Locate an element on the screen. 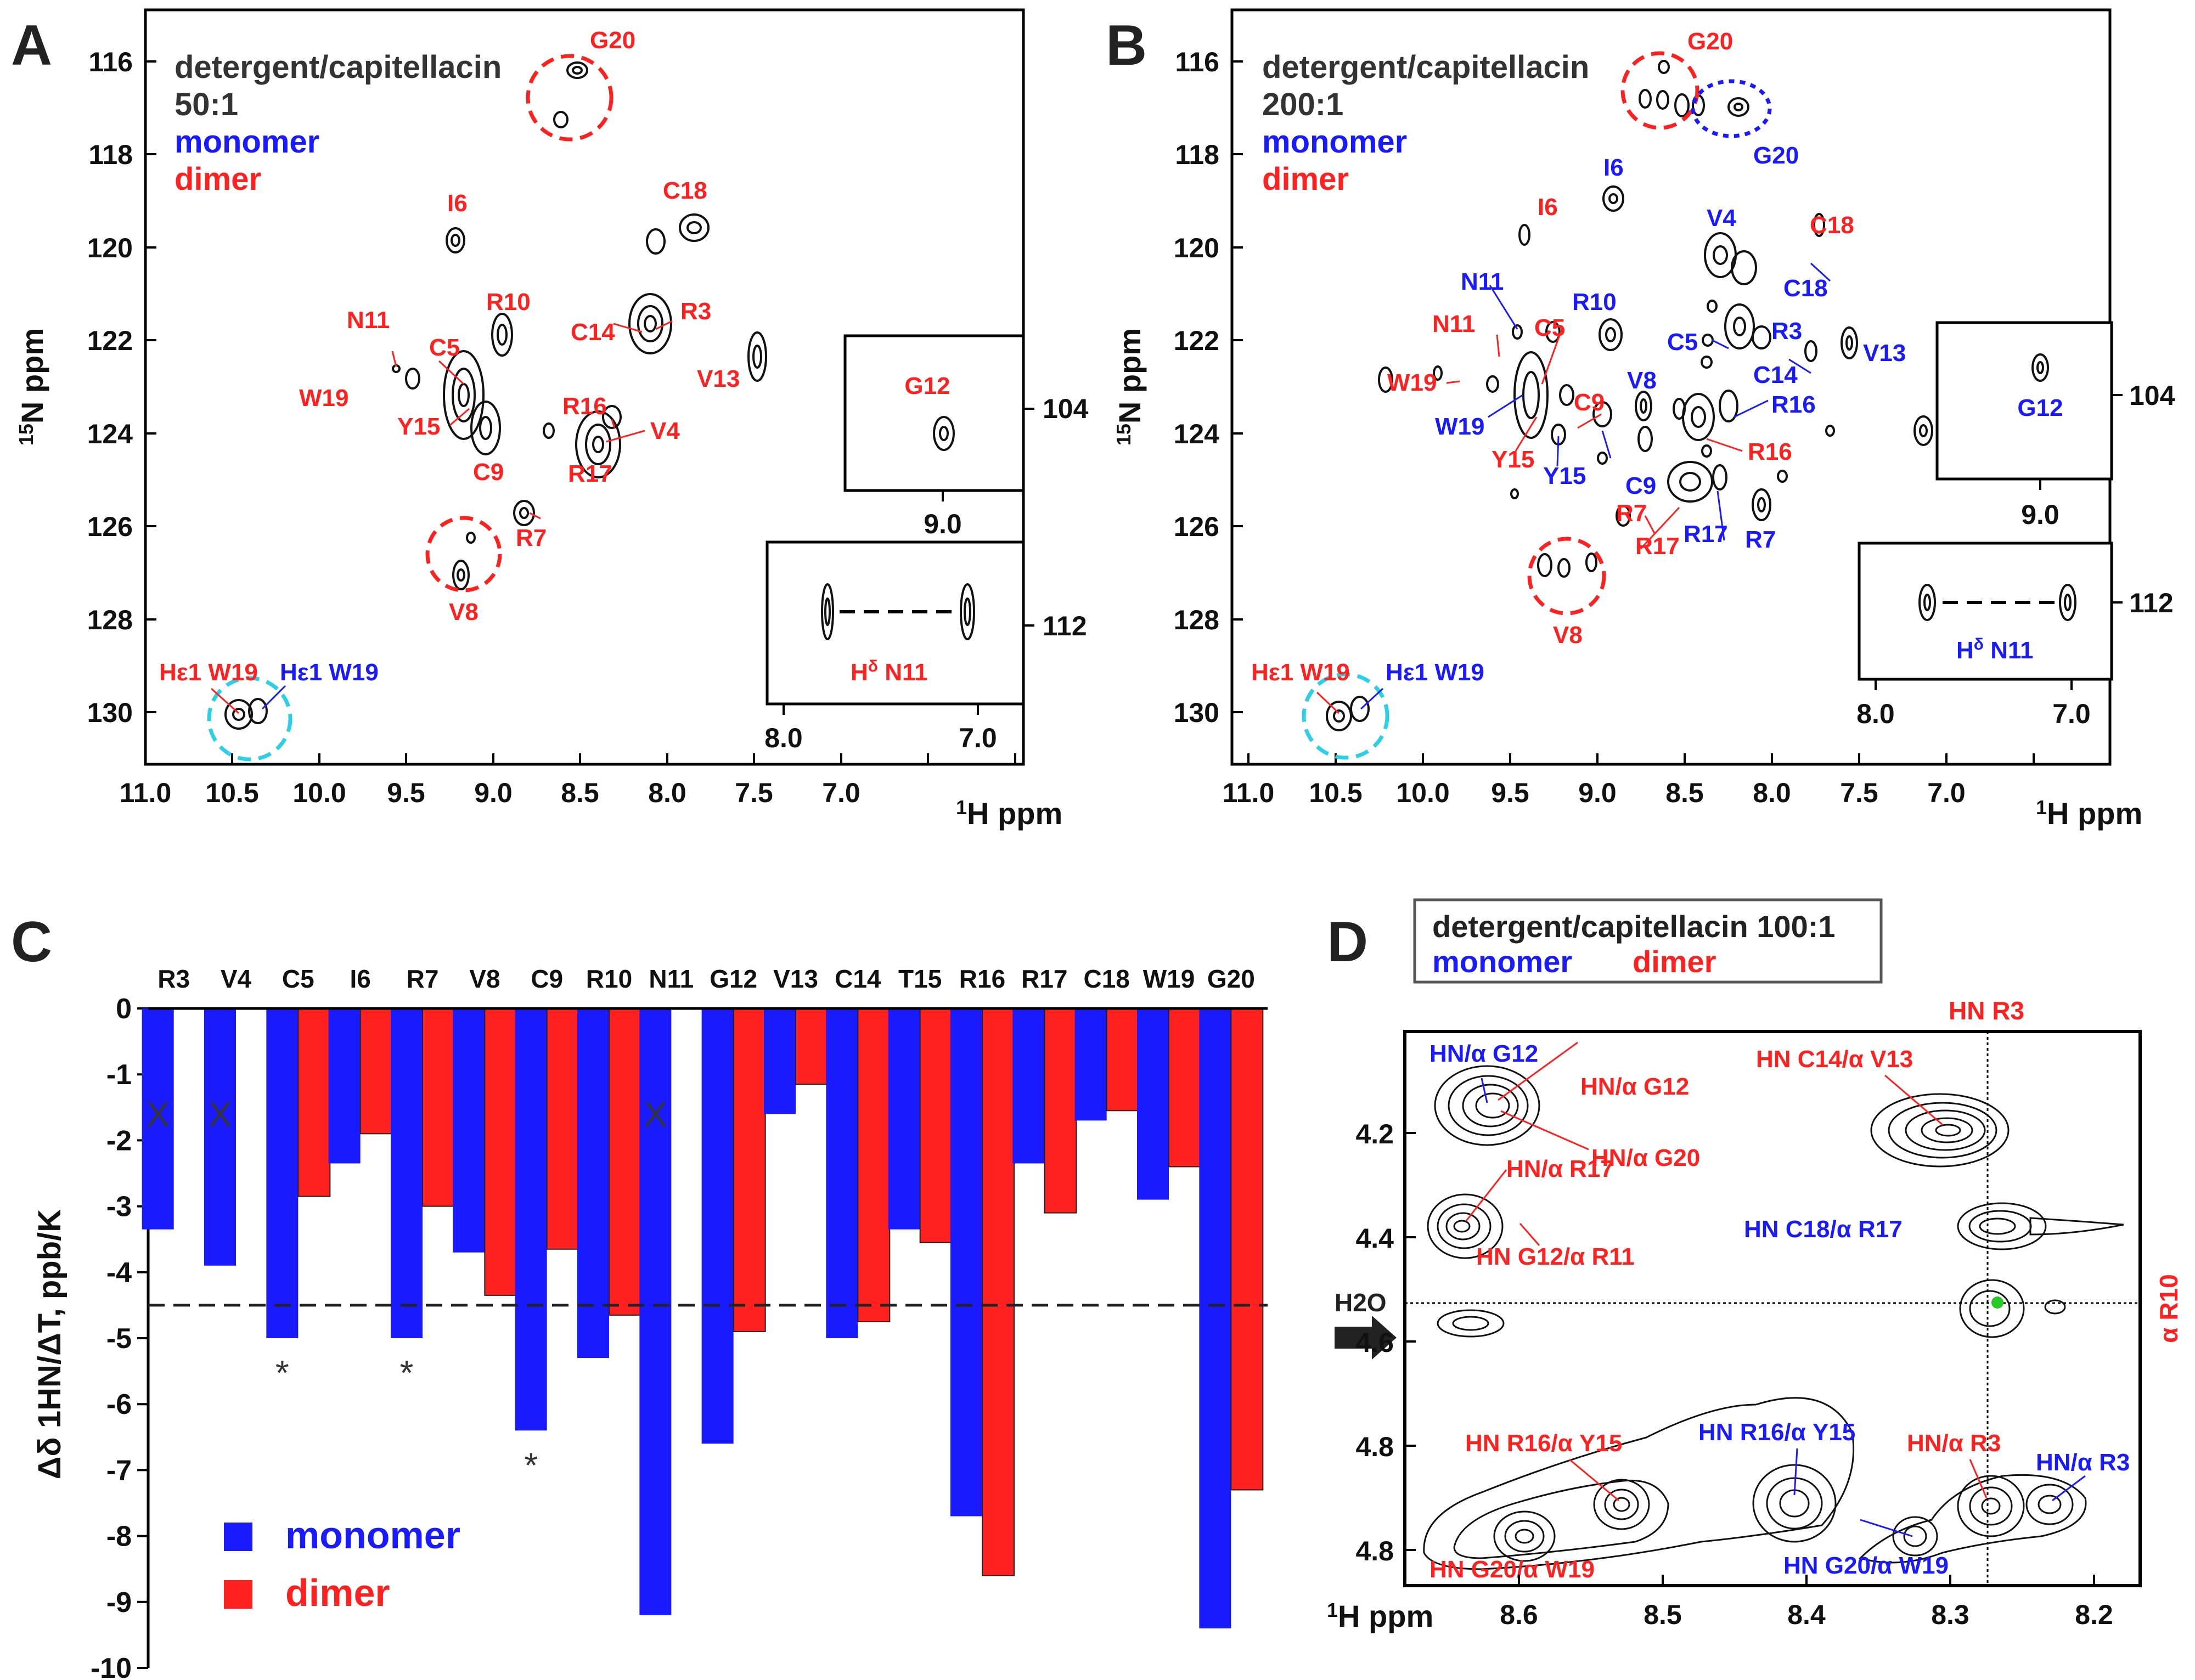  b-label-v8-blue: V8 is located at coordinates (1642, 380).